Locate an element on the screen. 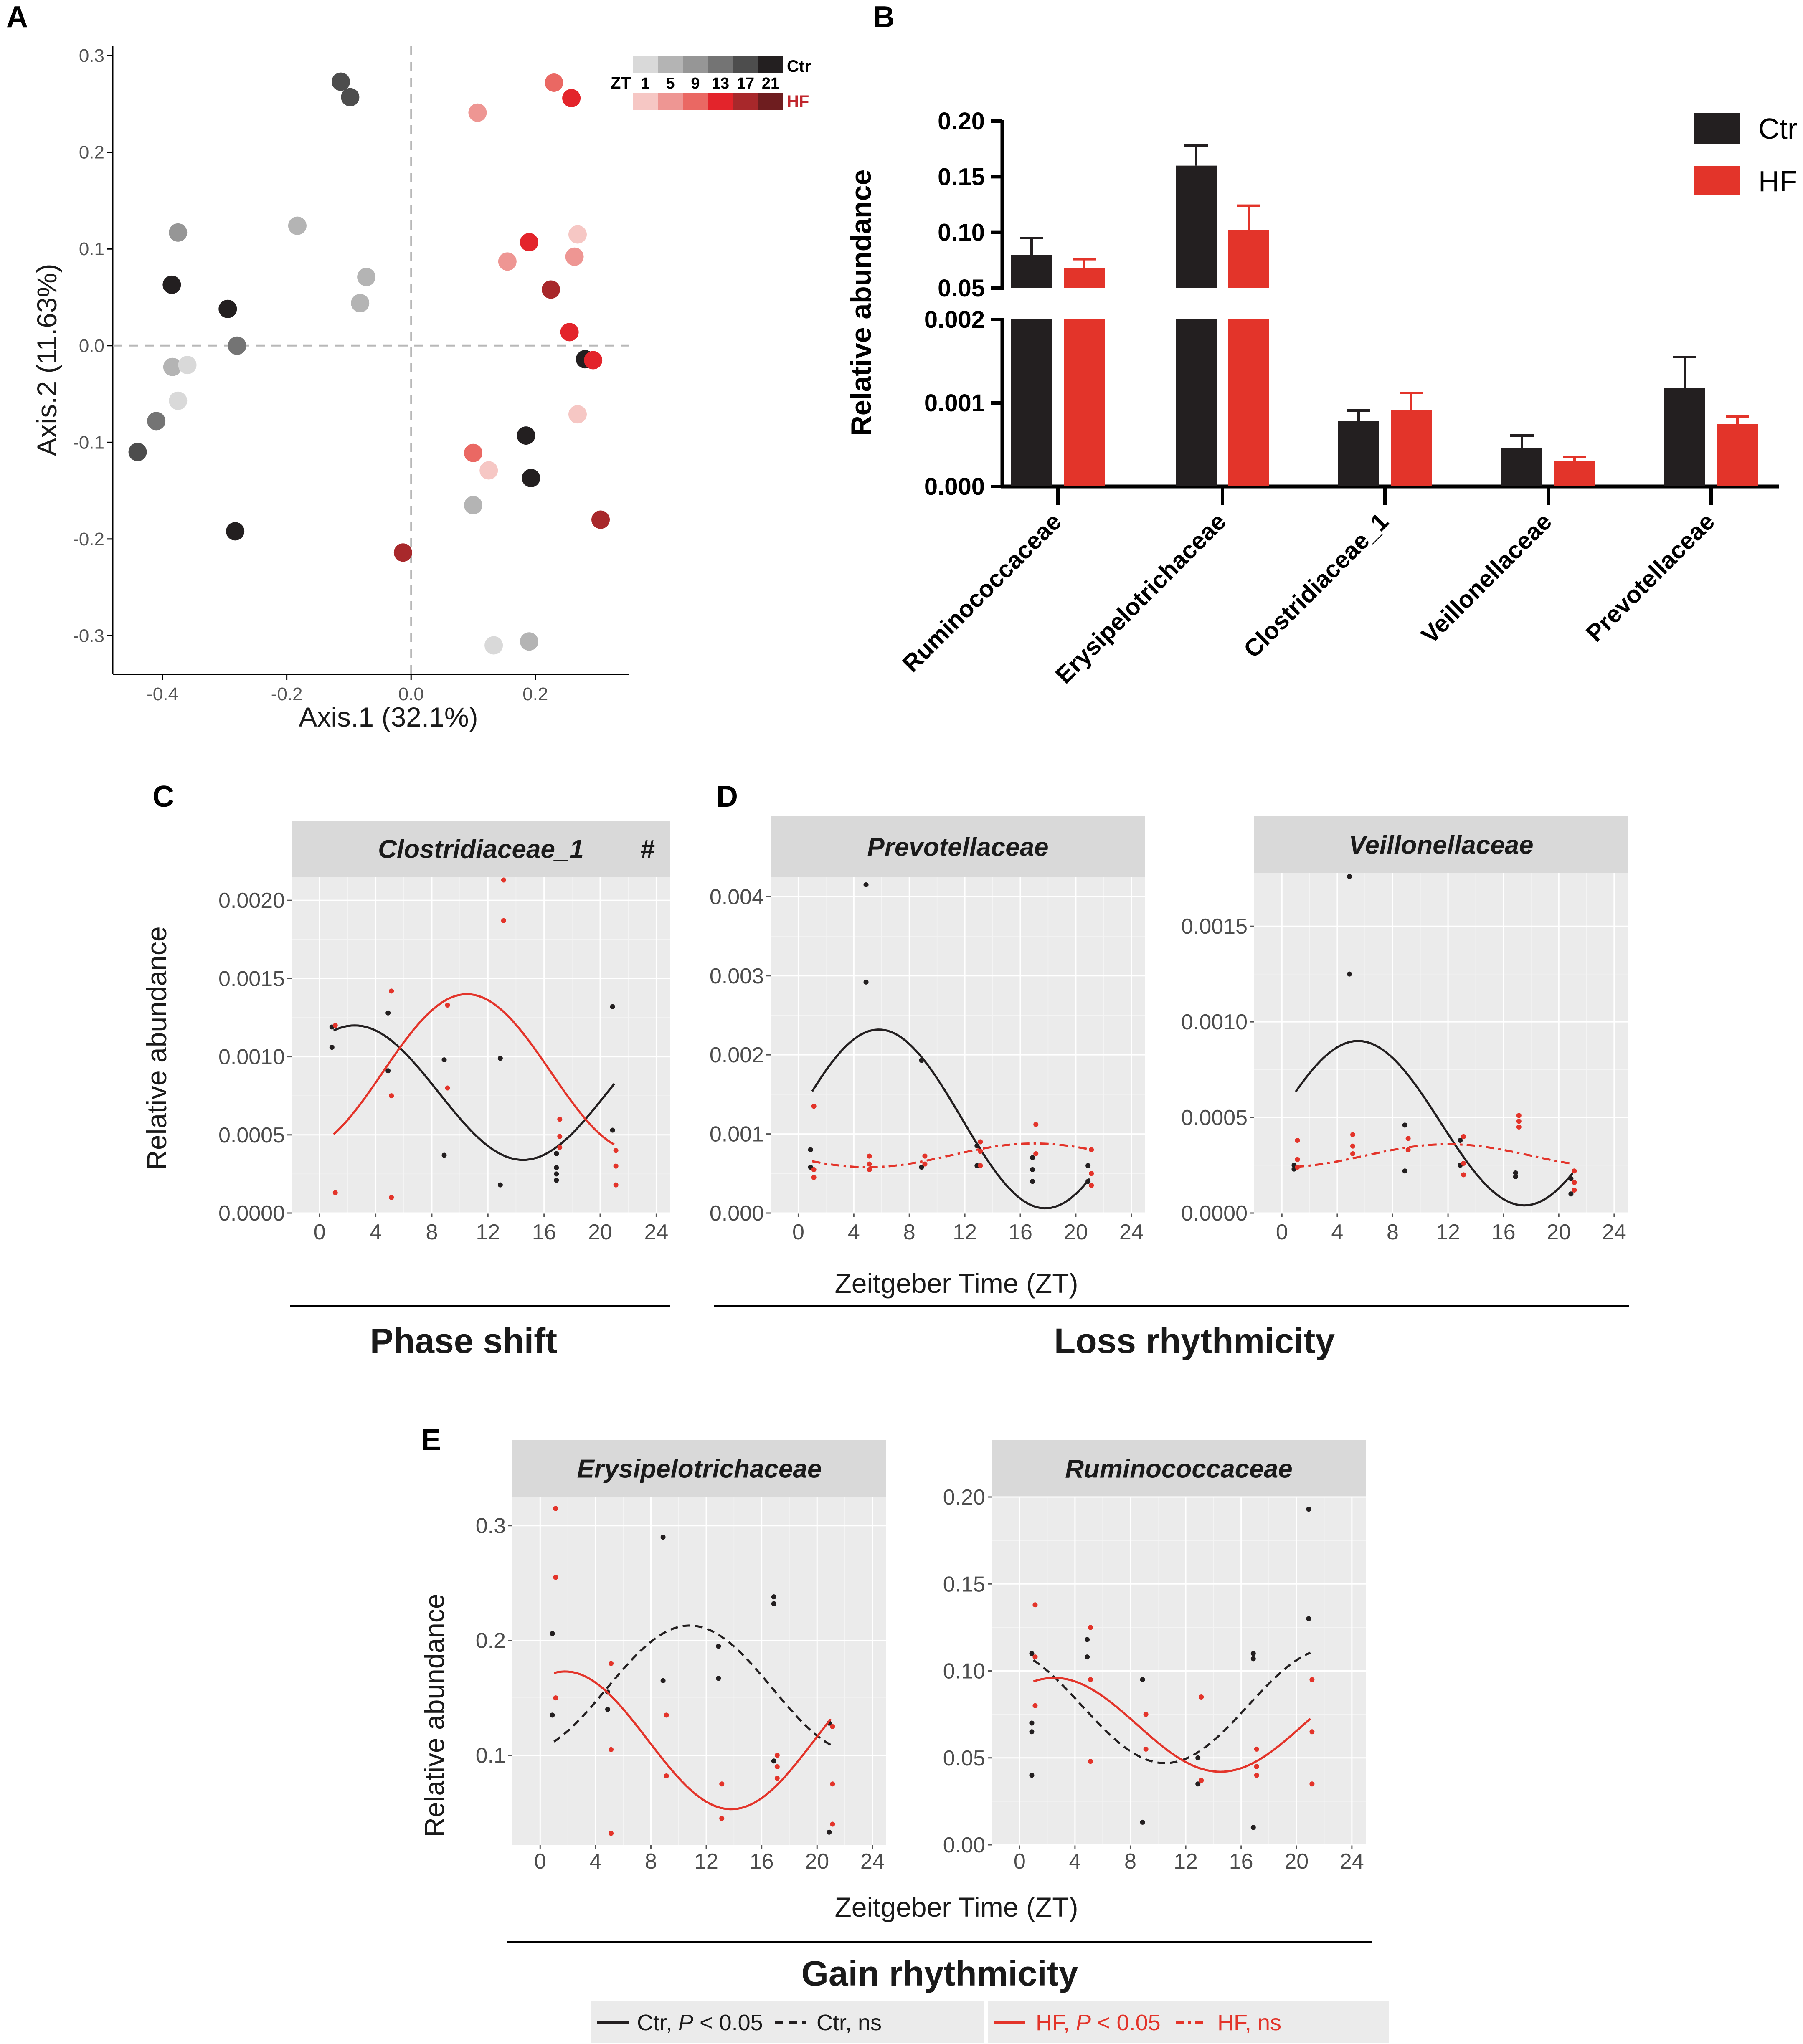 Image resolution: width=1803 pixels, height=2044 pixels. bar-hf is located at coordinates (1738, 455).